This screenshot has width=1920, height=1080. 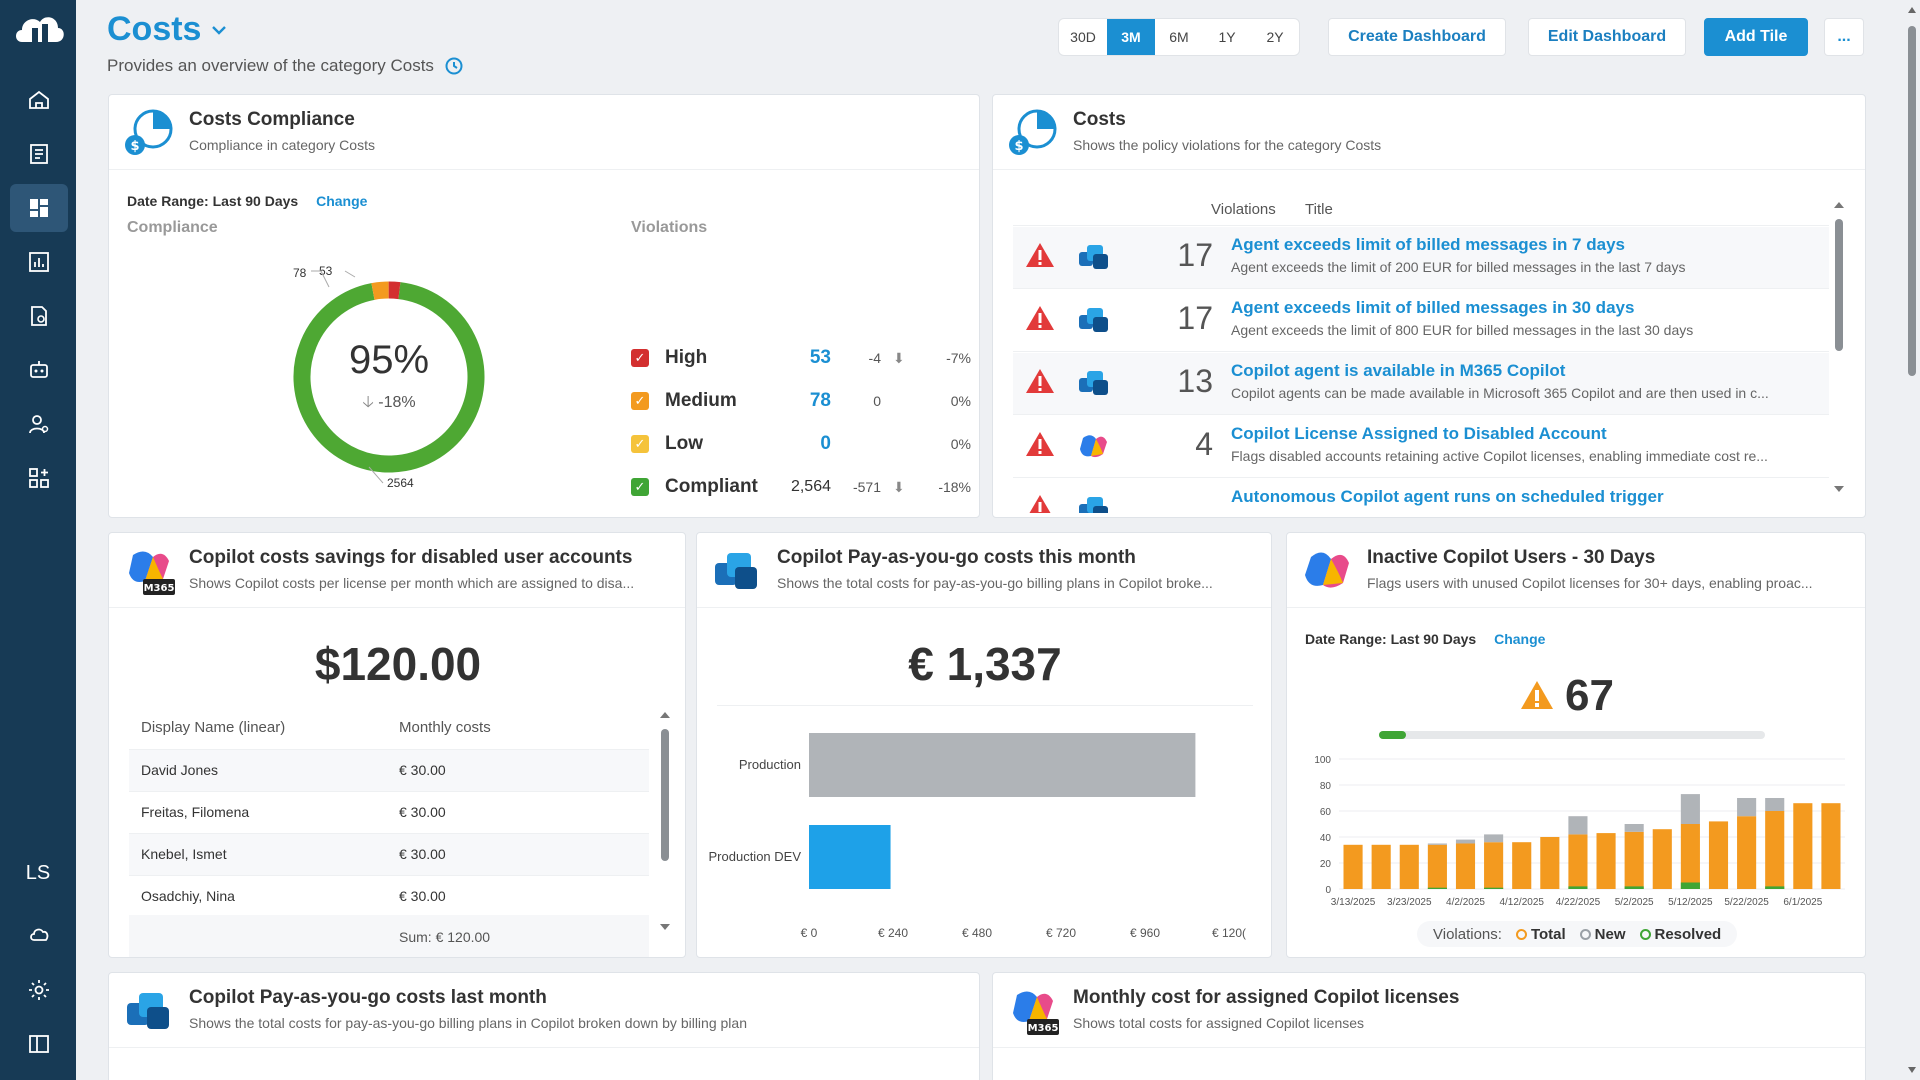 What do you see at coordinates (1680, 934) in the screenshot?
I see `legend-item-resolved: Resolved` at bounding box center [1680, 934].